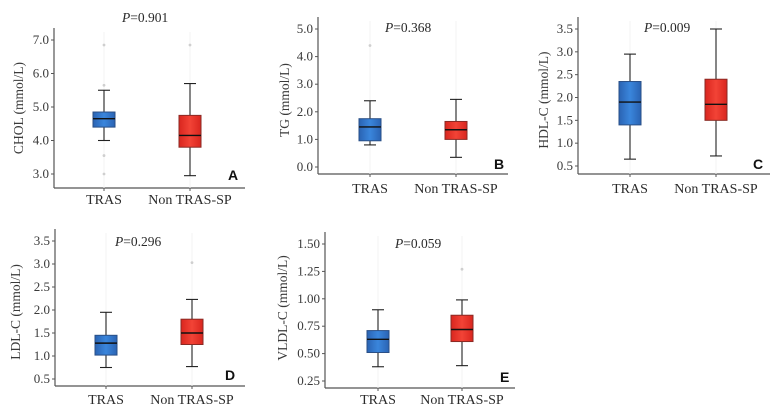 The height and width of the screenshot is (415, 777). I want to click on y-tick-label: 1.25, so click(308, 270).